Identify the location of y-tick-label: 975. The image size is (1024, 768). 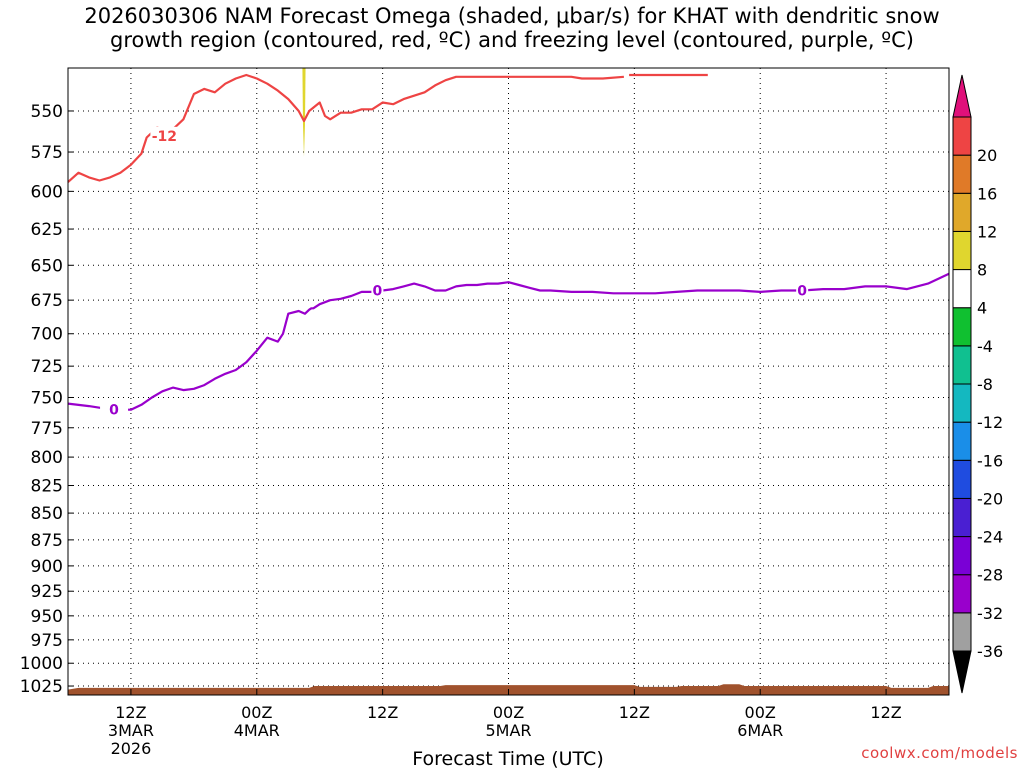
(47, 641).